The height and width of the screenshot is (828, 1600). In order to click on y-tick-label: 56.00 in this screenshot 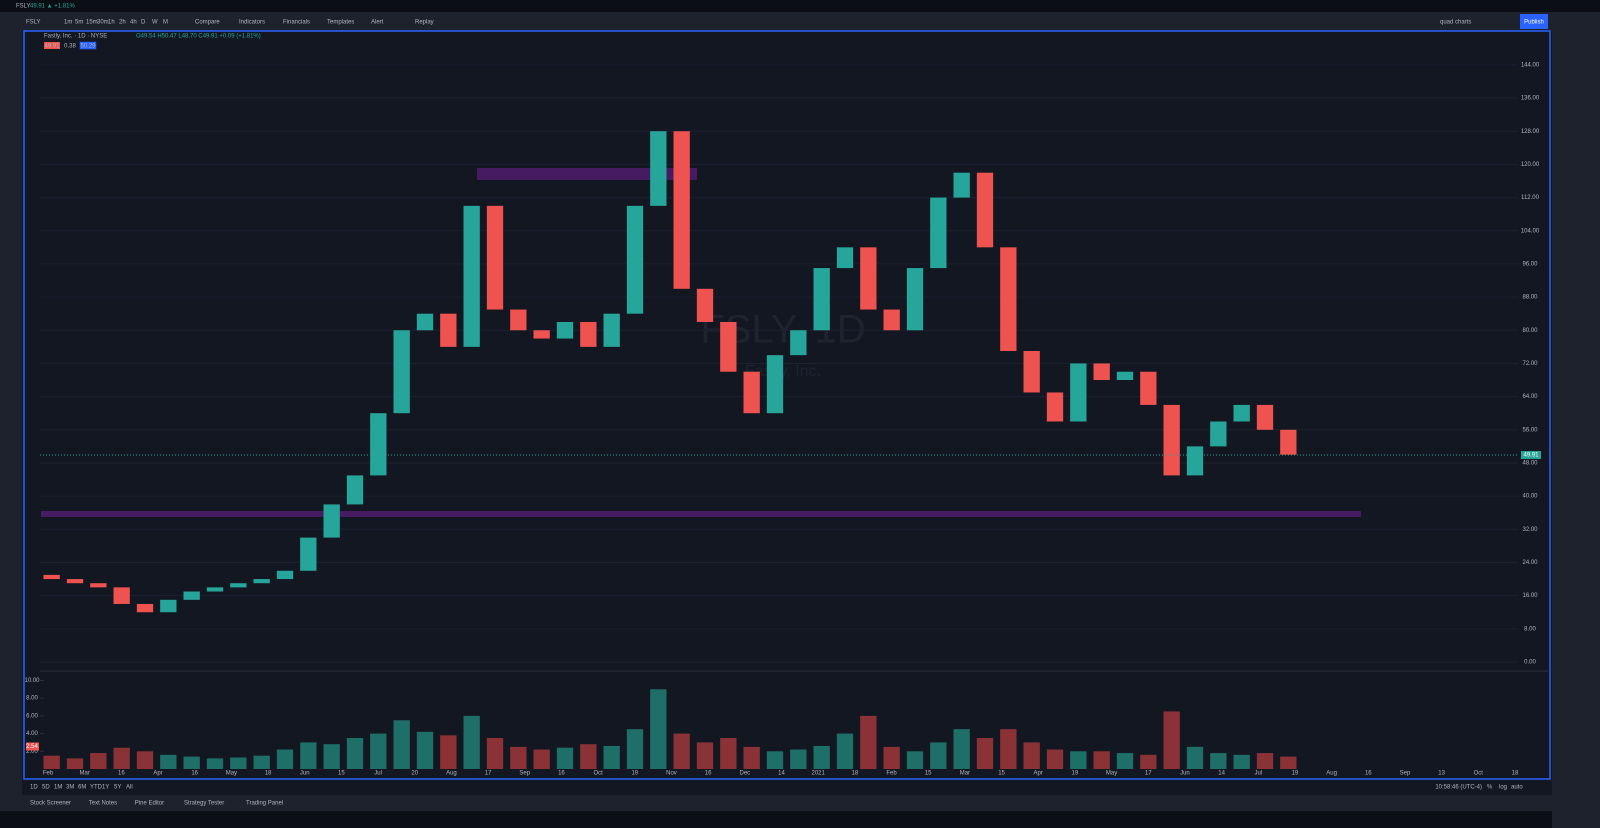, I will do `click(1530, 430)`.